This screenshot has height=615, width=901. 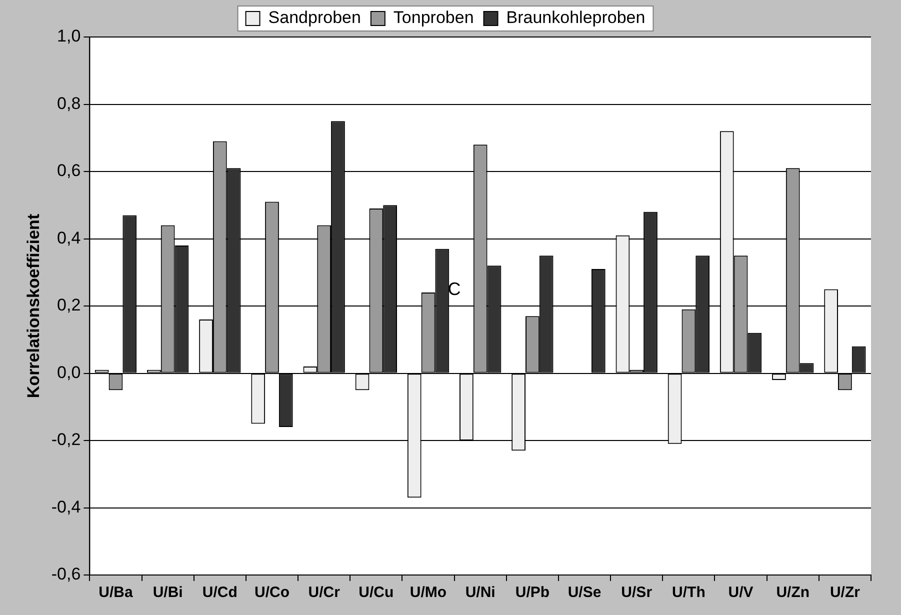 I want to click on y-tick-label: 0,8, so click(x=69, y=103).